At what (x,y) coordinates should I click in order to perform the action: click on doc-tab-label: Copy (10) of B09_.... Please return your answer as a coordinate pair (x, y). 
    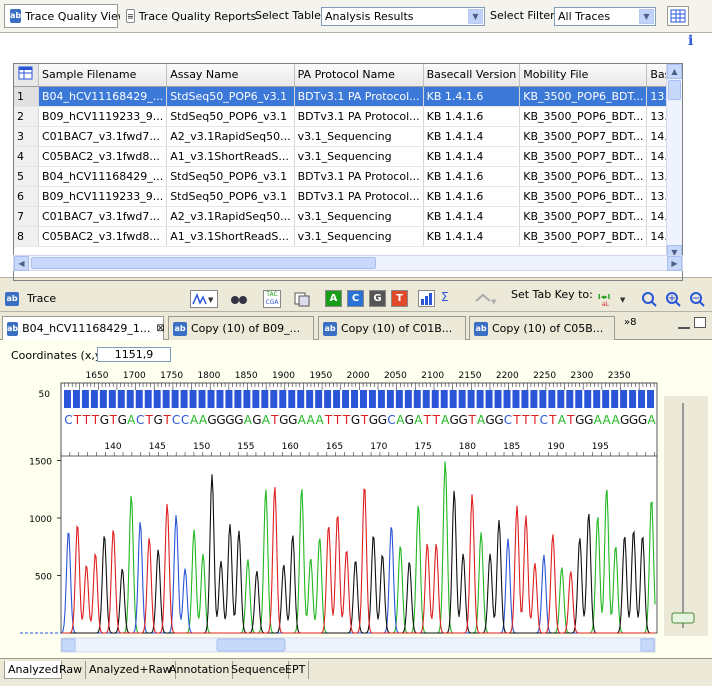
    Looking at the image, I should click on (246, 328).